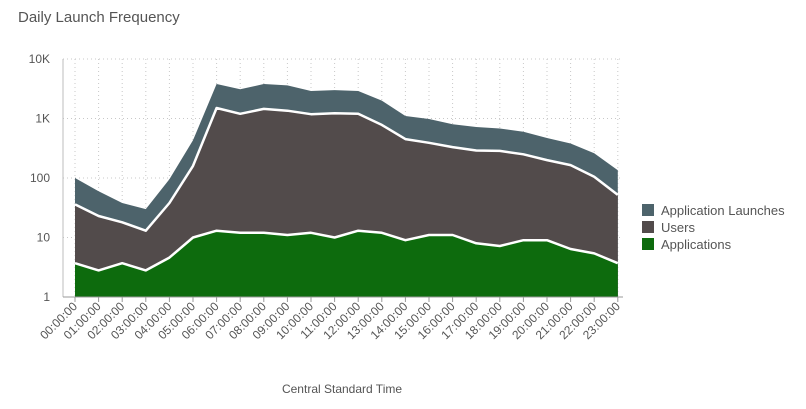 The height and width of the screenshot is (409, 806). Describe the element at coordinates (723, 210) in the screenshot. I see `legend-label-application-launches: Application Launches` at that location.